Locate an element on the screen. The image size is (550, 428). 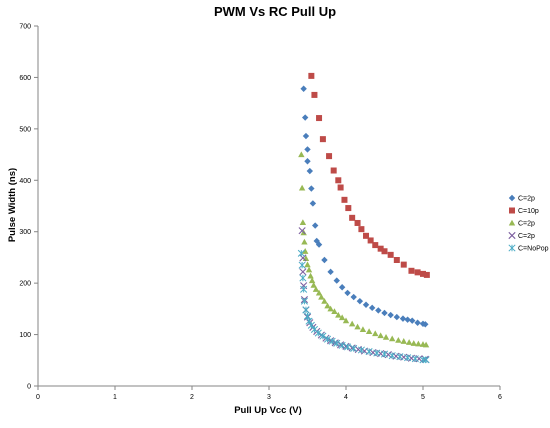
x-axis-title: Pull Up Vcc (V) is located at coordinates (268, 410).